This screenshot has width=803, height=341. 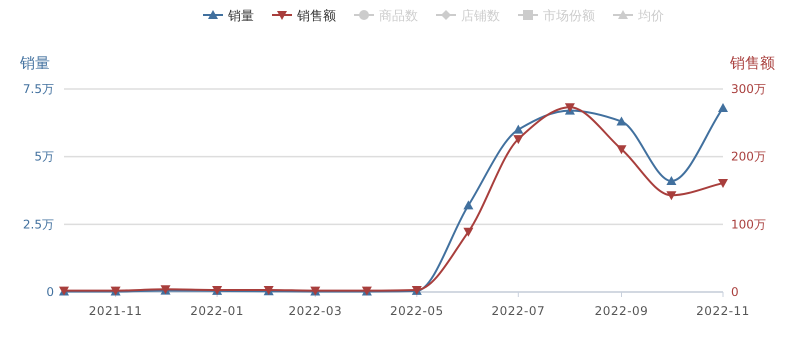 What do you see at coordinates (38, 89) in the screenshot?
I see `y-tick-label: 7.5万` at bounding box center [38, 89].